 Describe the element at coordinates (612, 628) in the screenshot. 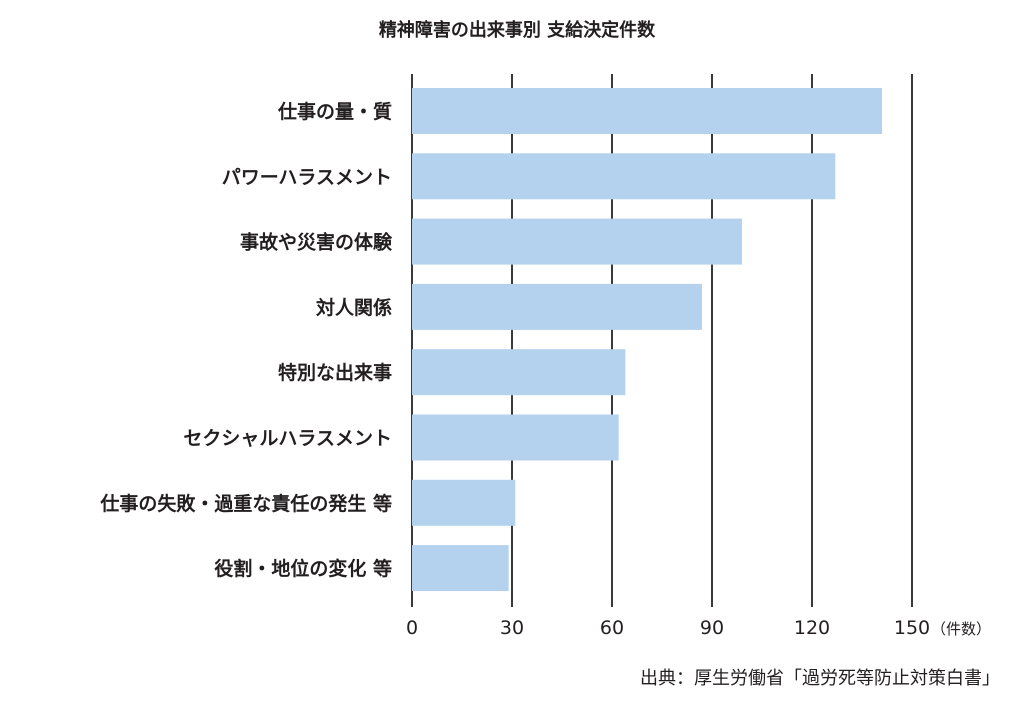

I see `x-tick-label: 60` at that location.